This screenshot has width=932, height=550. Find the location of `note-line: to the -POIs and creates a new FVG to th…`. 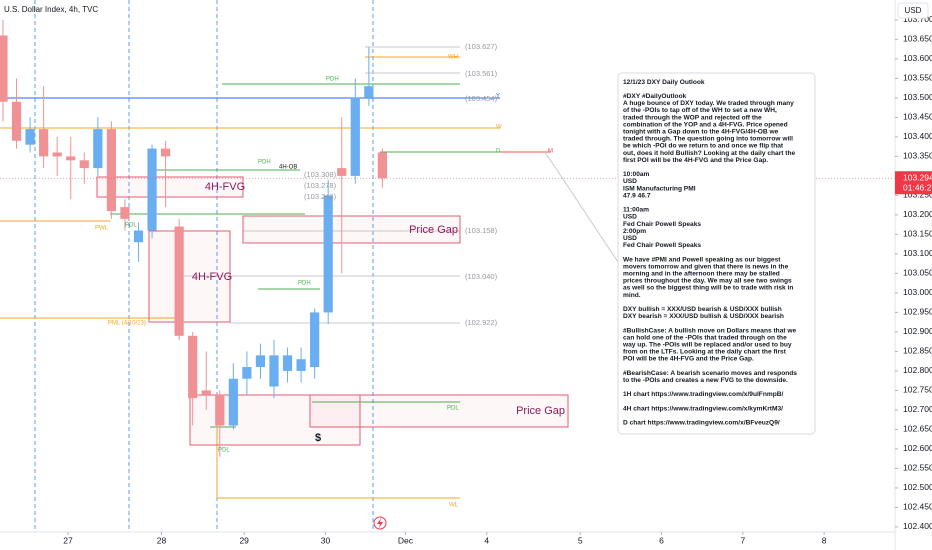

note-line: to the -POIs and creates a new FVG to th… is located at coordinates (705, 380).